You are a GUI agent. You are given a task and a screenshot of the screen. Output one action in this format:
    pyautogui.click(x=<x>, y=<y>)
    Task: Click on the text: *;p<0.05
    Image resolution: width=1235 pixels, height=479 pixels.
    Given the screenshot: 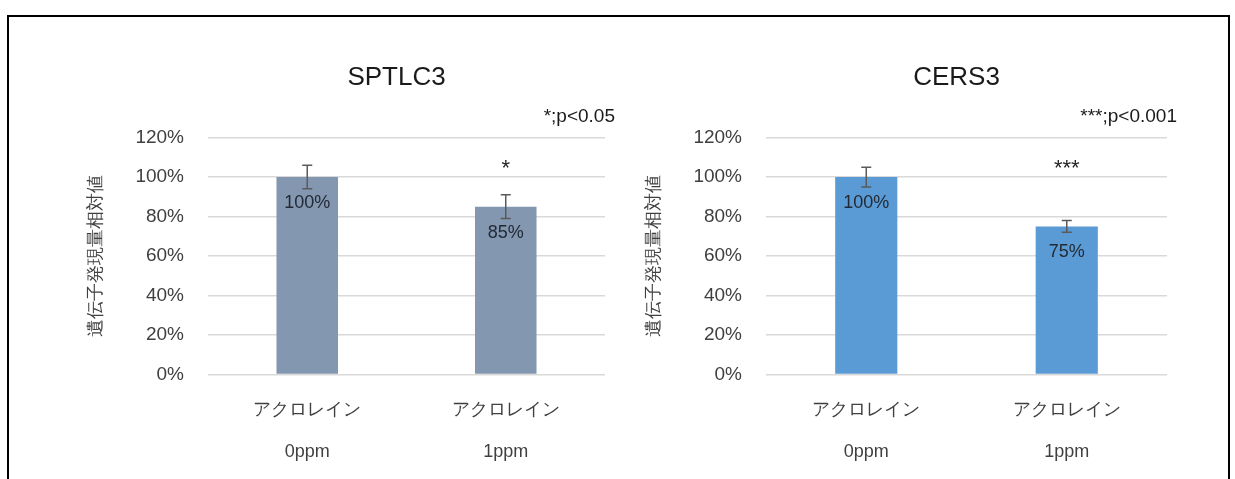 What is the action you would take?
    pyautogui.click(x=579, y=115)
    